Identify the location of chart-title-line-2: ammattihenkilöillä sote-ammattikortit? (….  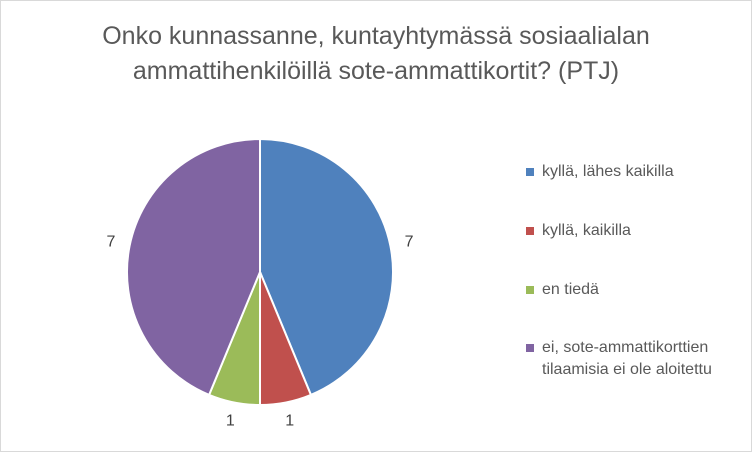
(376, 71).